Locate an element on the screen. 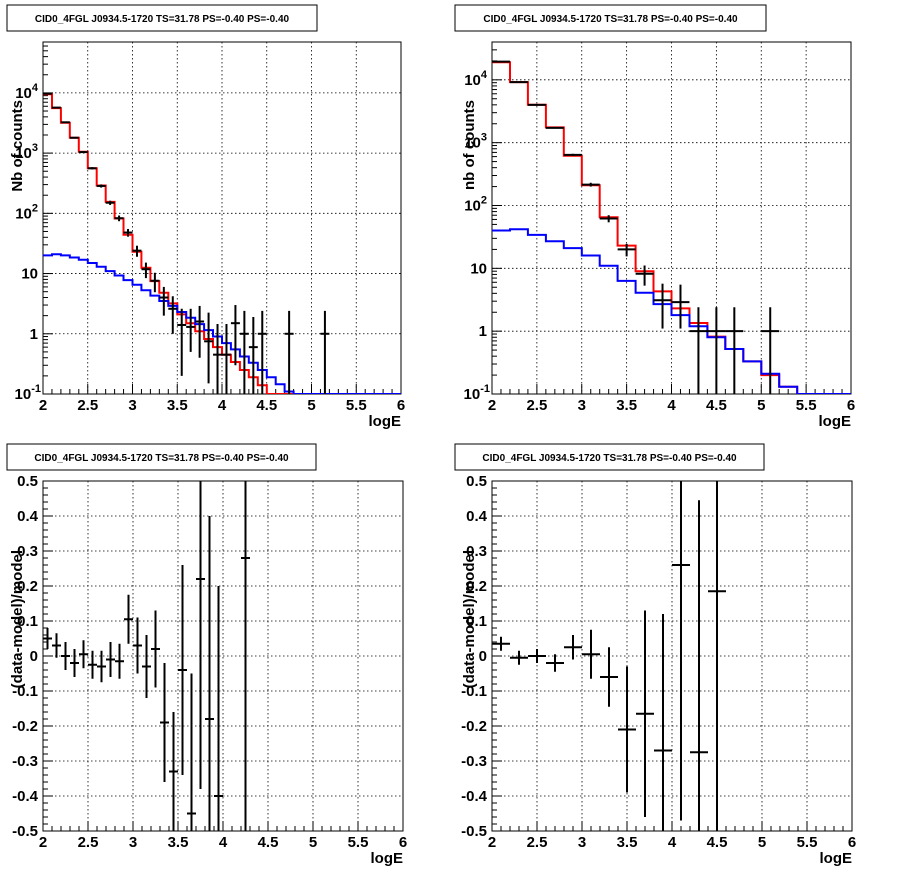  y-tick-label: -0.4 is located at coordinates (25, 796).